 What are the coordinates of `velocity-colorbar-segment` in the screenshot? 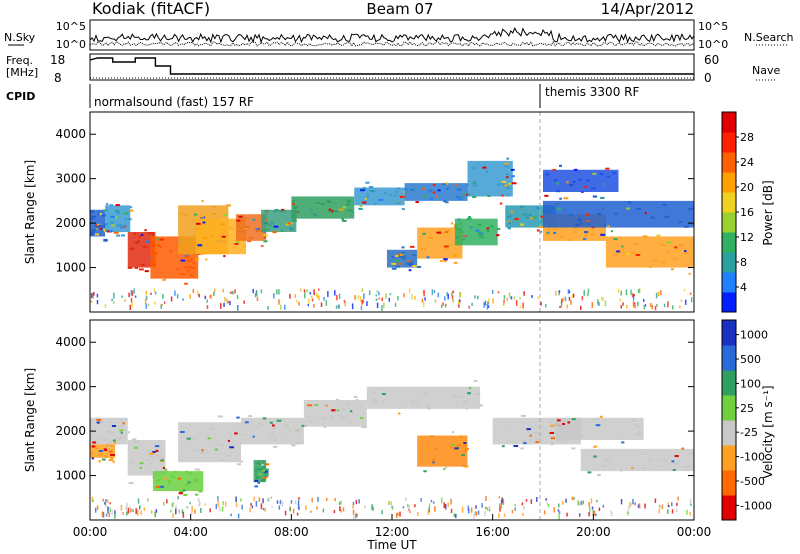 It's located at (729, 458).